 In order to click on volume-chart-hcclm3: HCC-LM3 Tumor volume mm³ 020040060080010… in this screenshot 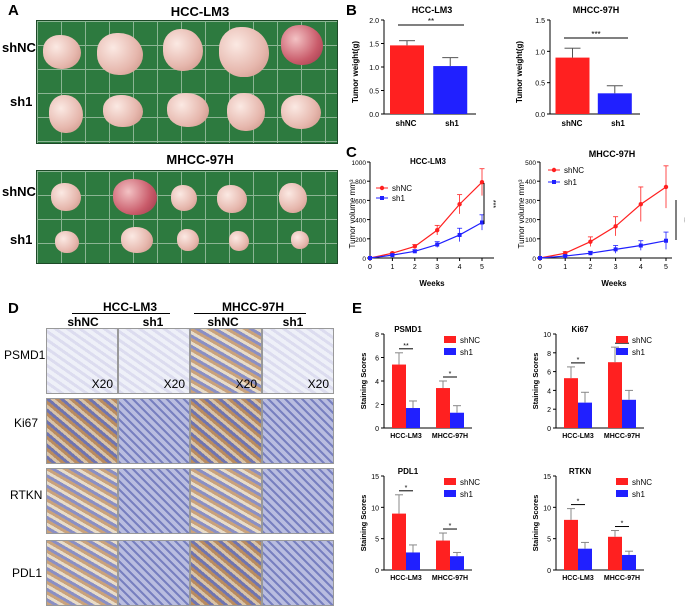, I will do `click(422, 222)`.